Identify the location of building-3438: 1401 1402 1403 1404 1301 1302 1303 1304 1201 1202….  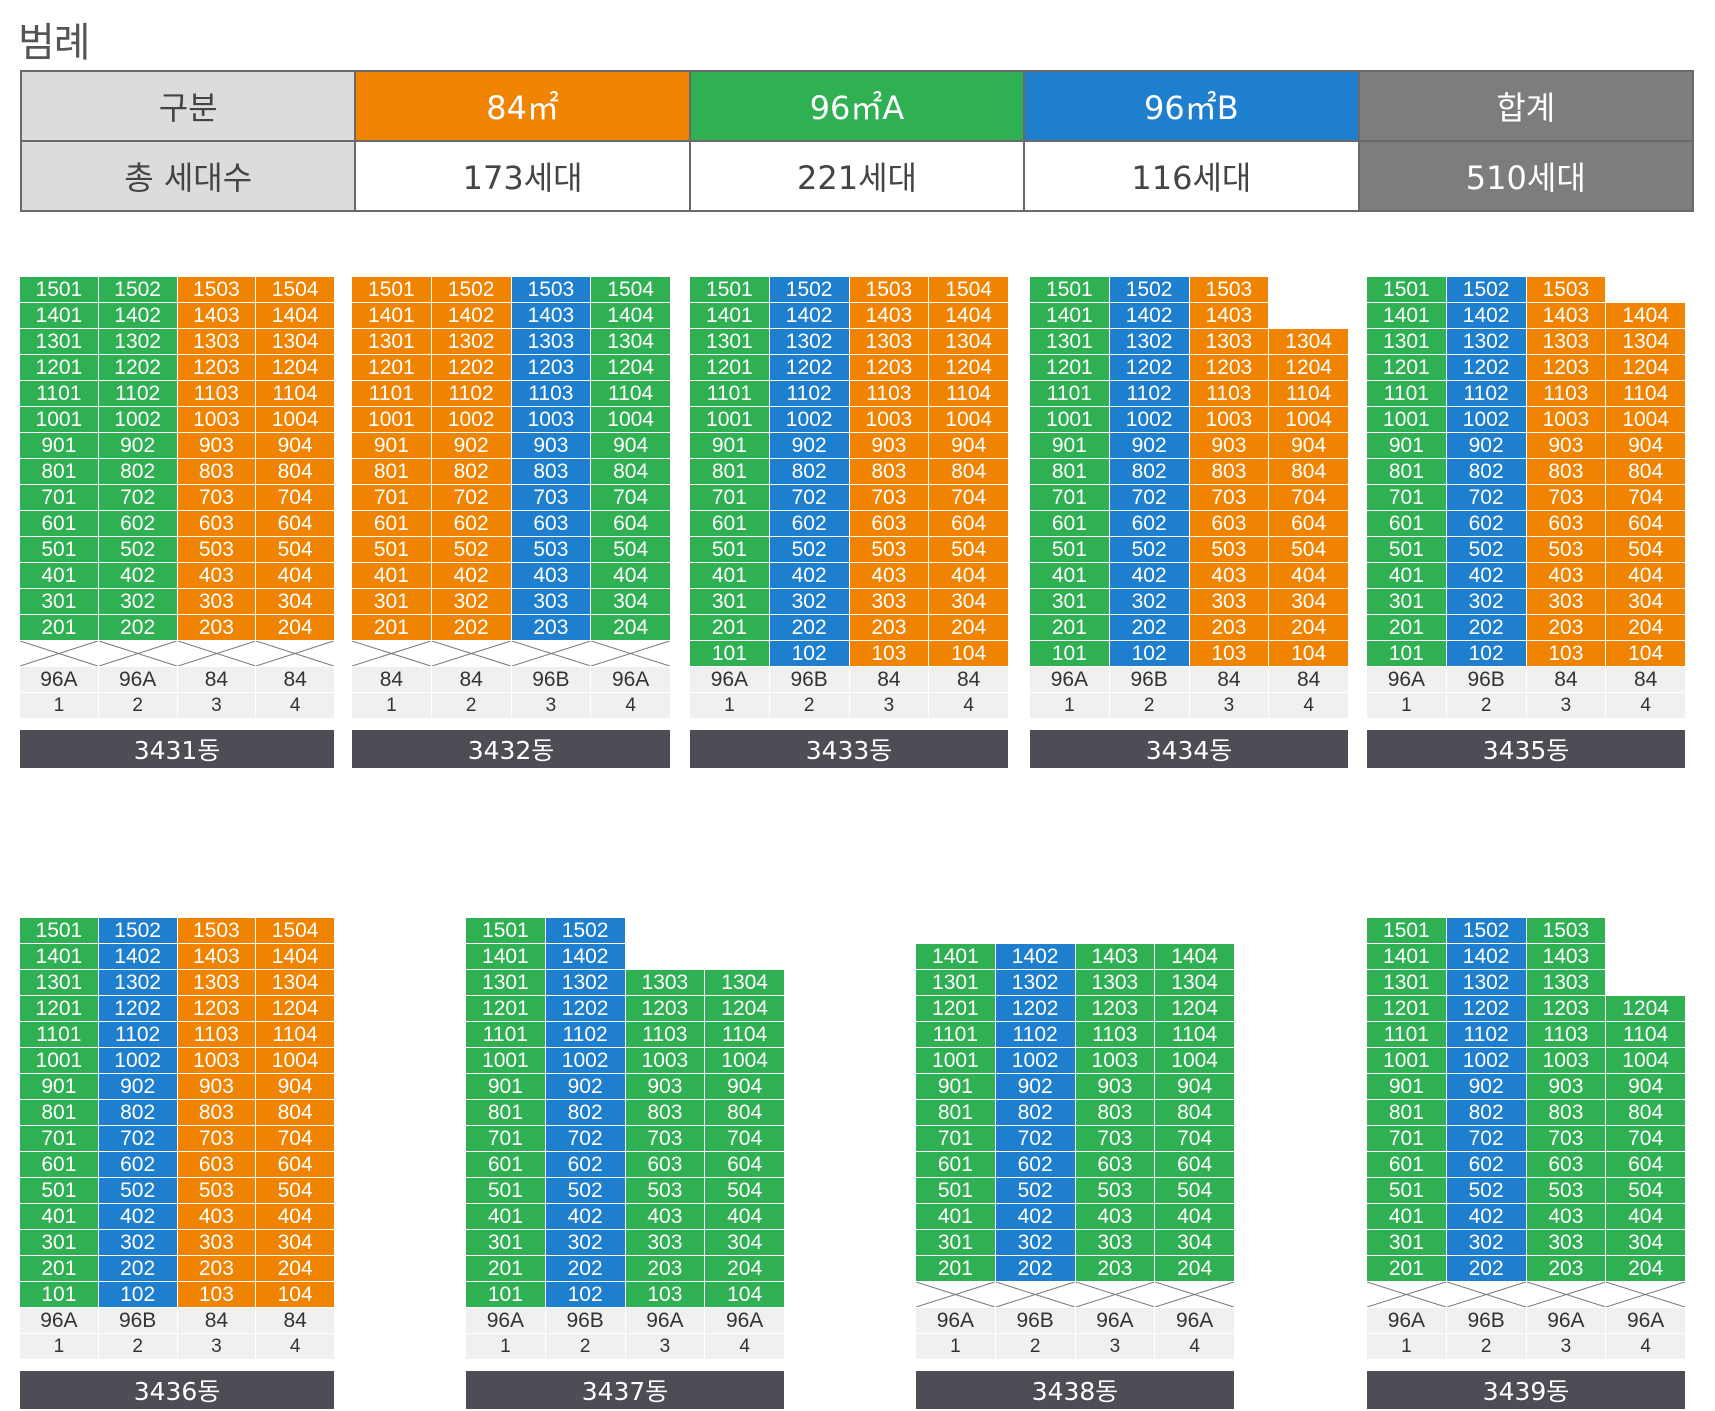
(1075, 1163).